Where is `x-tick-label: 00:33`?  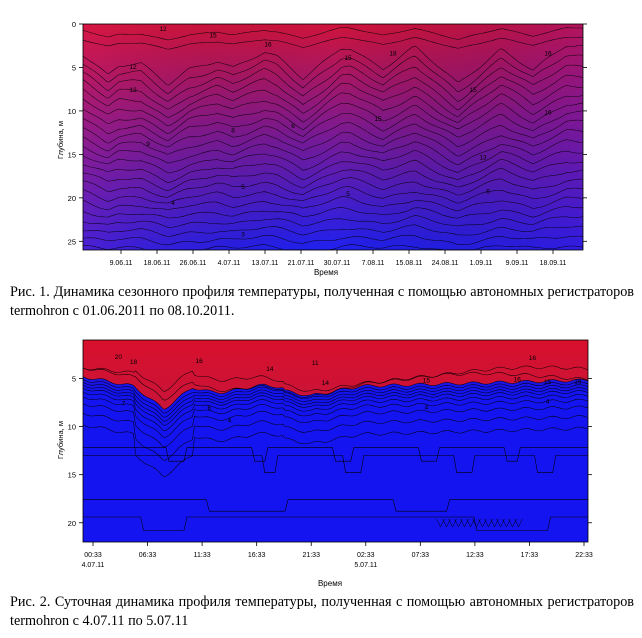 x-tick-label: 00:33 is located at coordinates (93, 555).